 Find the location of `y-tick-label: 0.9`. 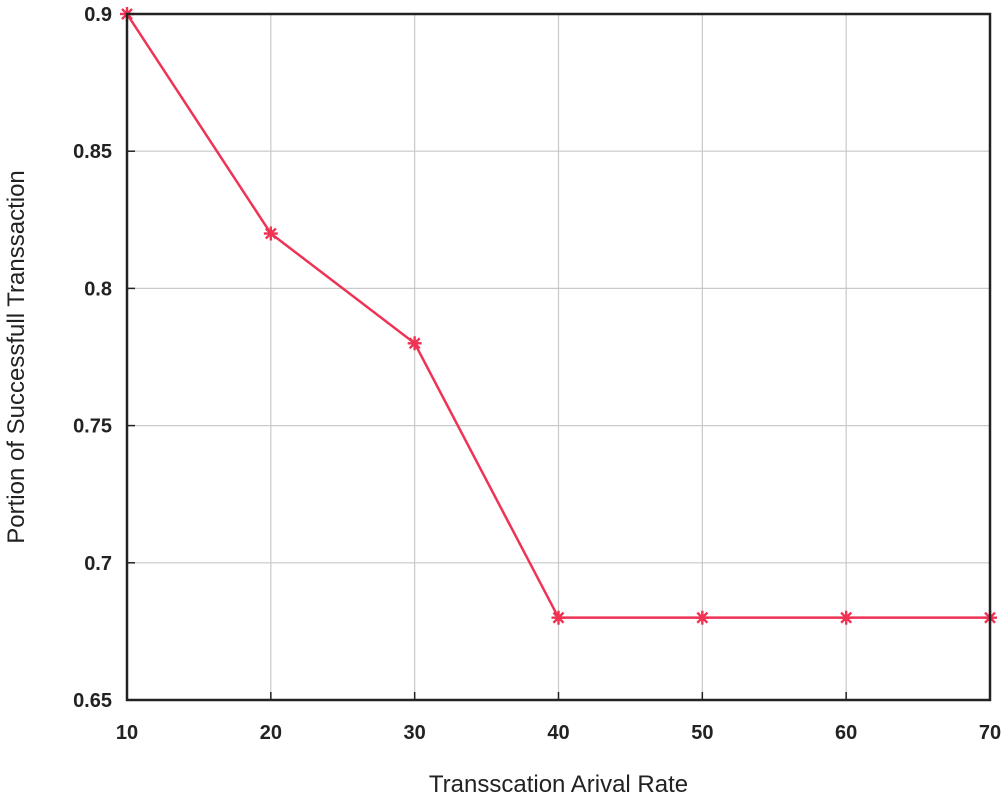

y-tick-label: 0.9 is located at coordinates (98, 15).